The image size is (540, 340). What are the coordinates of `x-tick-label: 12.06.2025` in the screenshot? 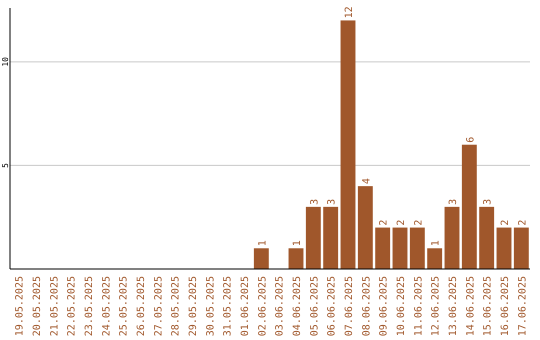 It's located at (436, 306).